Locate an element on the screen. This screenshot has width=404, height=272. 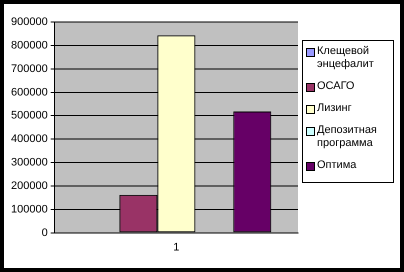
y-tick-label: 500000 is located at coordinates (29, 116).